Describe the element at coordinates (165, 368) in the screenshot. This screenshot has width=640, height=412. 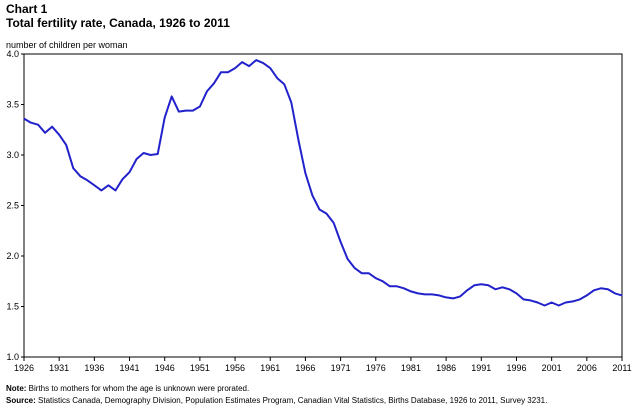
I see `x-tick-label: 1946` at that location.